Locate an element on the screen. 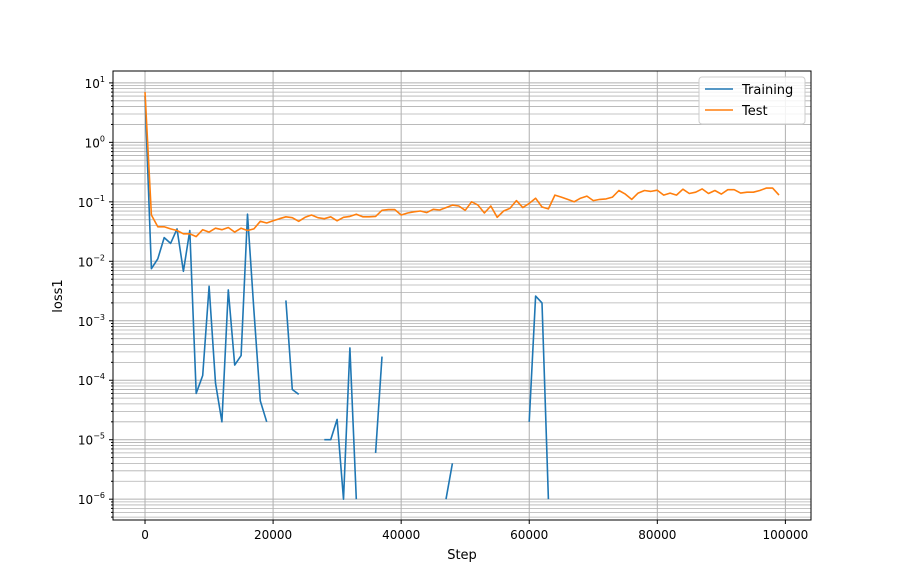 The height and width of the screenshot is (588, 902). y-tick-label: 10⁻⁴ is located at coordinates (91, 380).